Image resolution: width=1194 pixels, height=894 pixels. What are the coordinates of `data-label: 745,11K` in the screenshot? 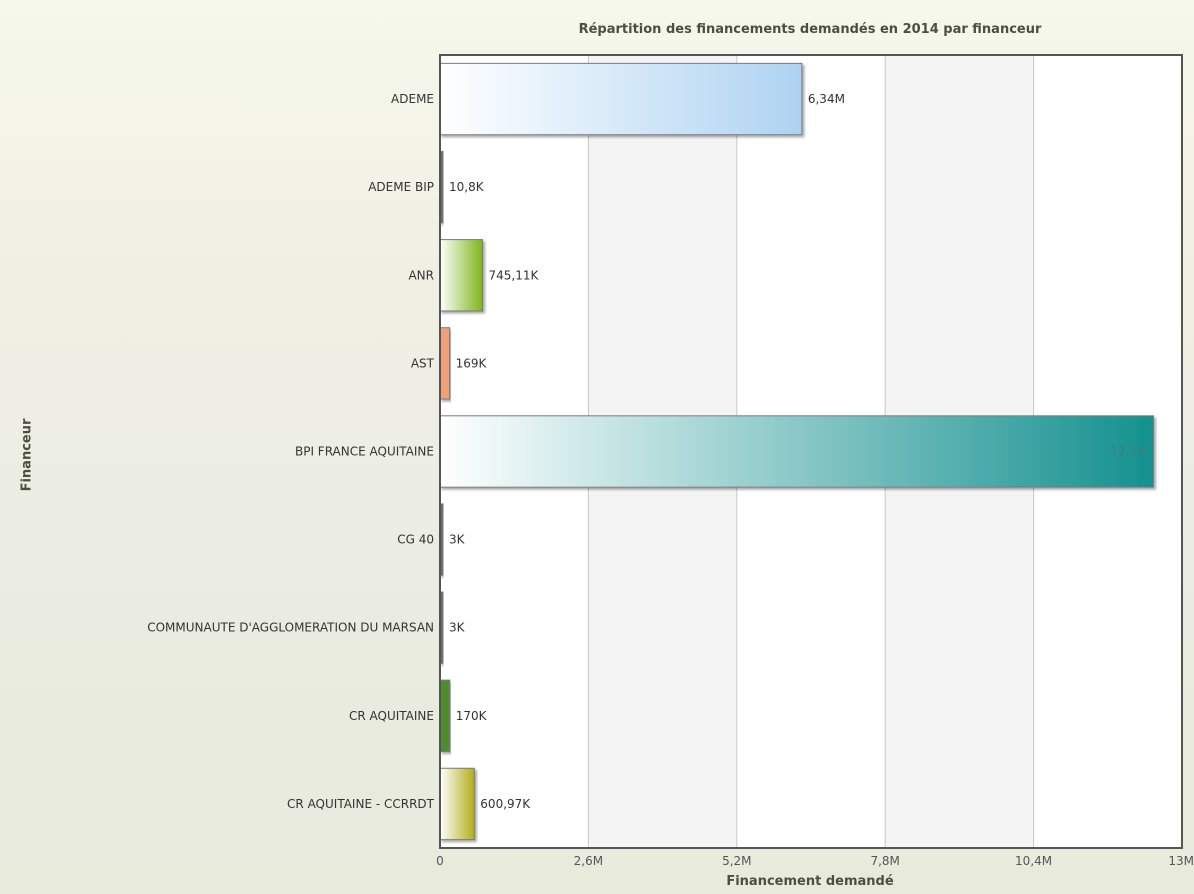 It's located at (514, 275).